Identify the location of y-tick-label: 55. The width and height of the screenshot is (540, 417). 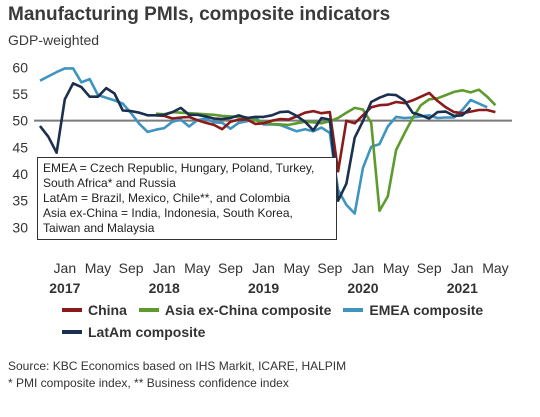
(20, 94).